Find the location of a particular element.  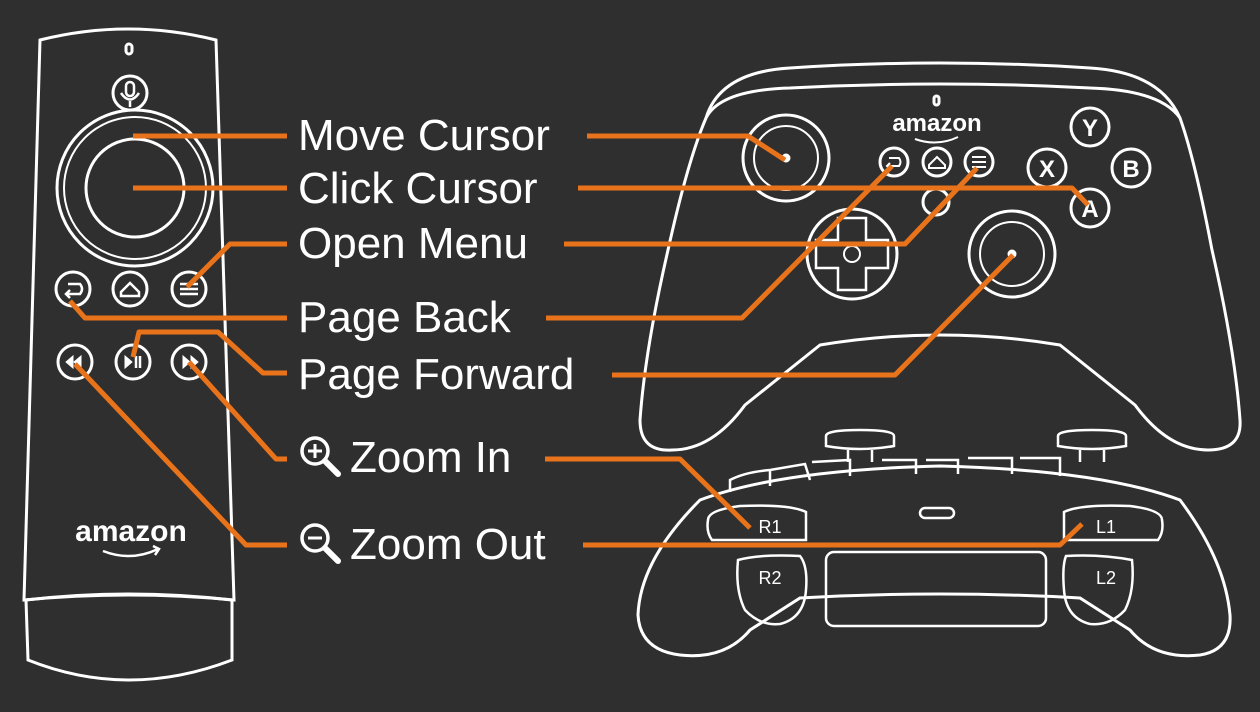

gamepad-front-sticks is located at coordinates (976, 445).